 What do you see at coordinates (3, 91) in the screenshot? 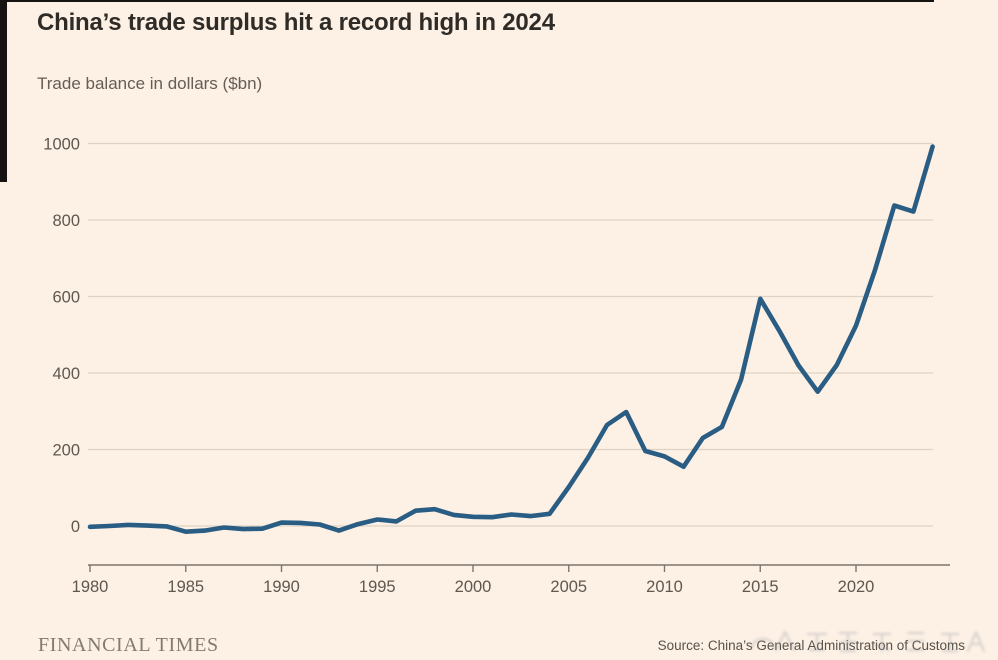
I see `screenshot-left-border-artifact` at bounding box center [3, 91].